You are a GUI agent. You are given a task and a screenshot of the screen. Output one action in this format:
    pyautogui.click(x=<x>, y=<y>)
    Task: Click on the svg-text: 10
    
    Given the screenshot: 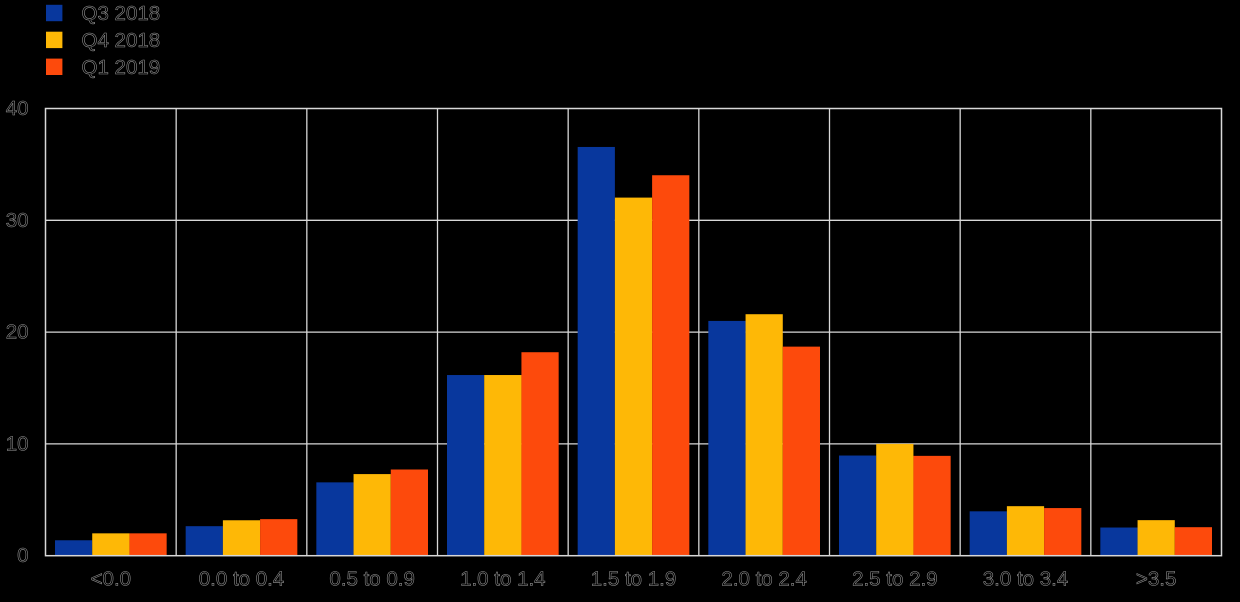 What is the action you would take?
    pyautogui.click(x=17, y=443)
    